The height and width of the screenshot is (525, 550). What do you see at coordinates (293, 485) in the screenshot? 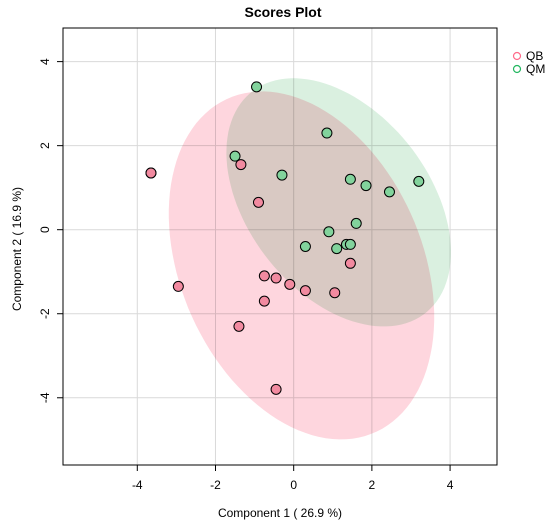
I see `x-tick-label: 0` at bounding box center [293, 485].